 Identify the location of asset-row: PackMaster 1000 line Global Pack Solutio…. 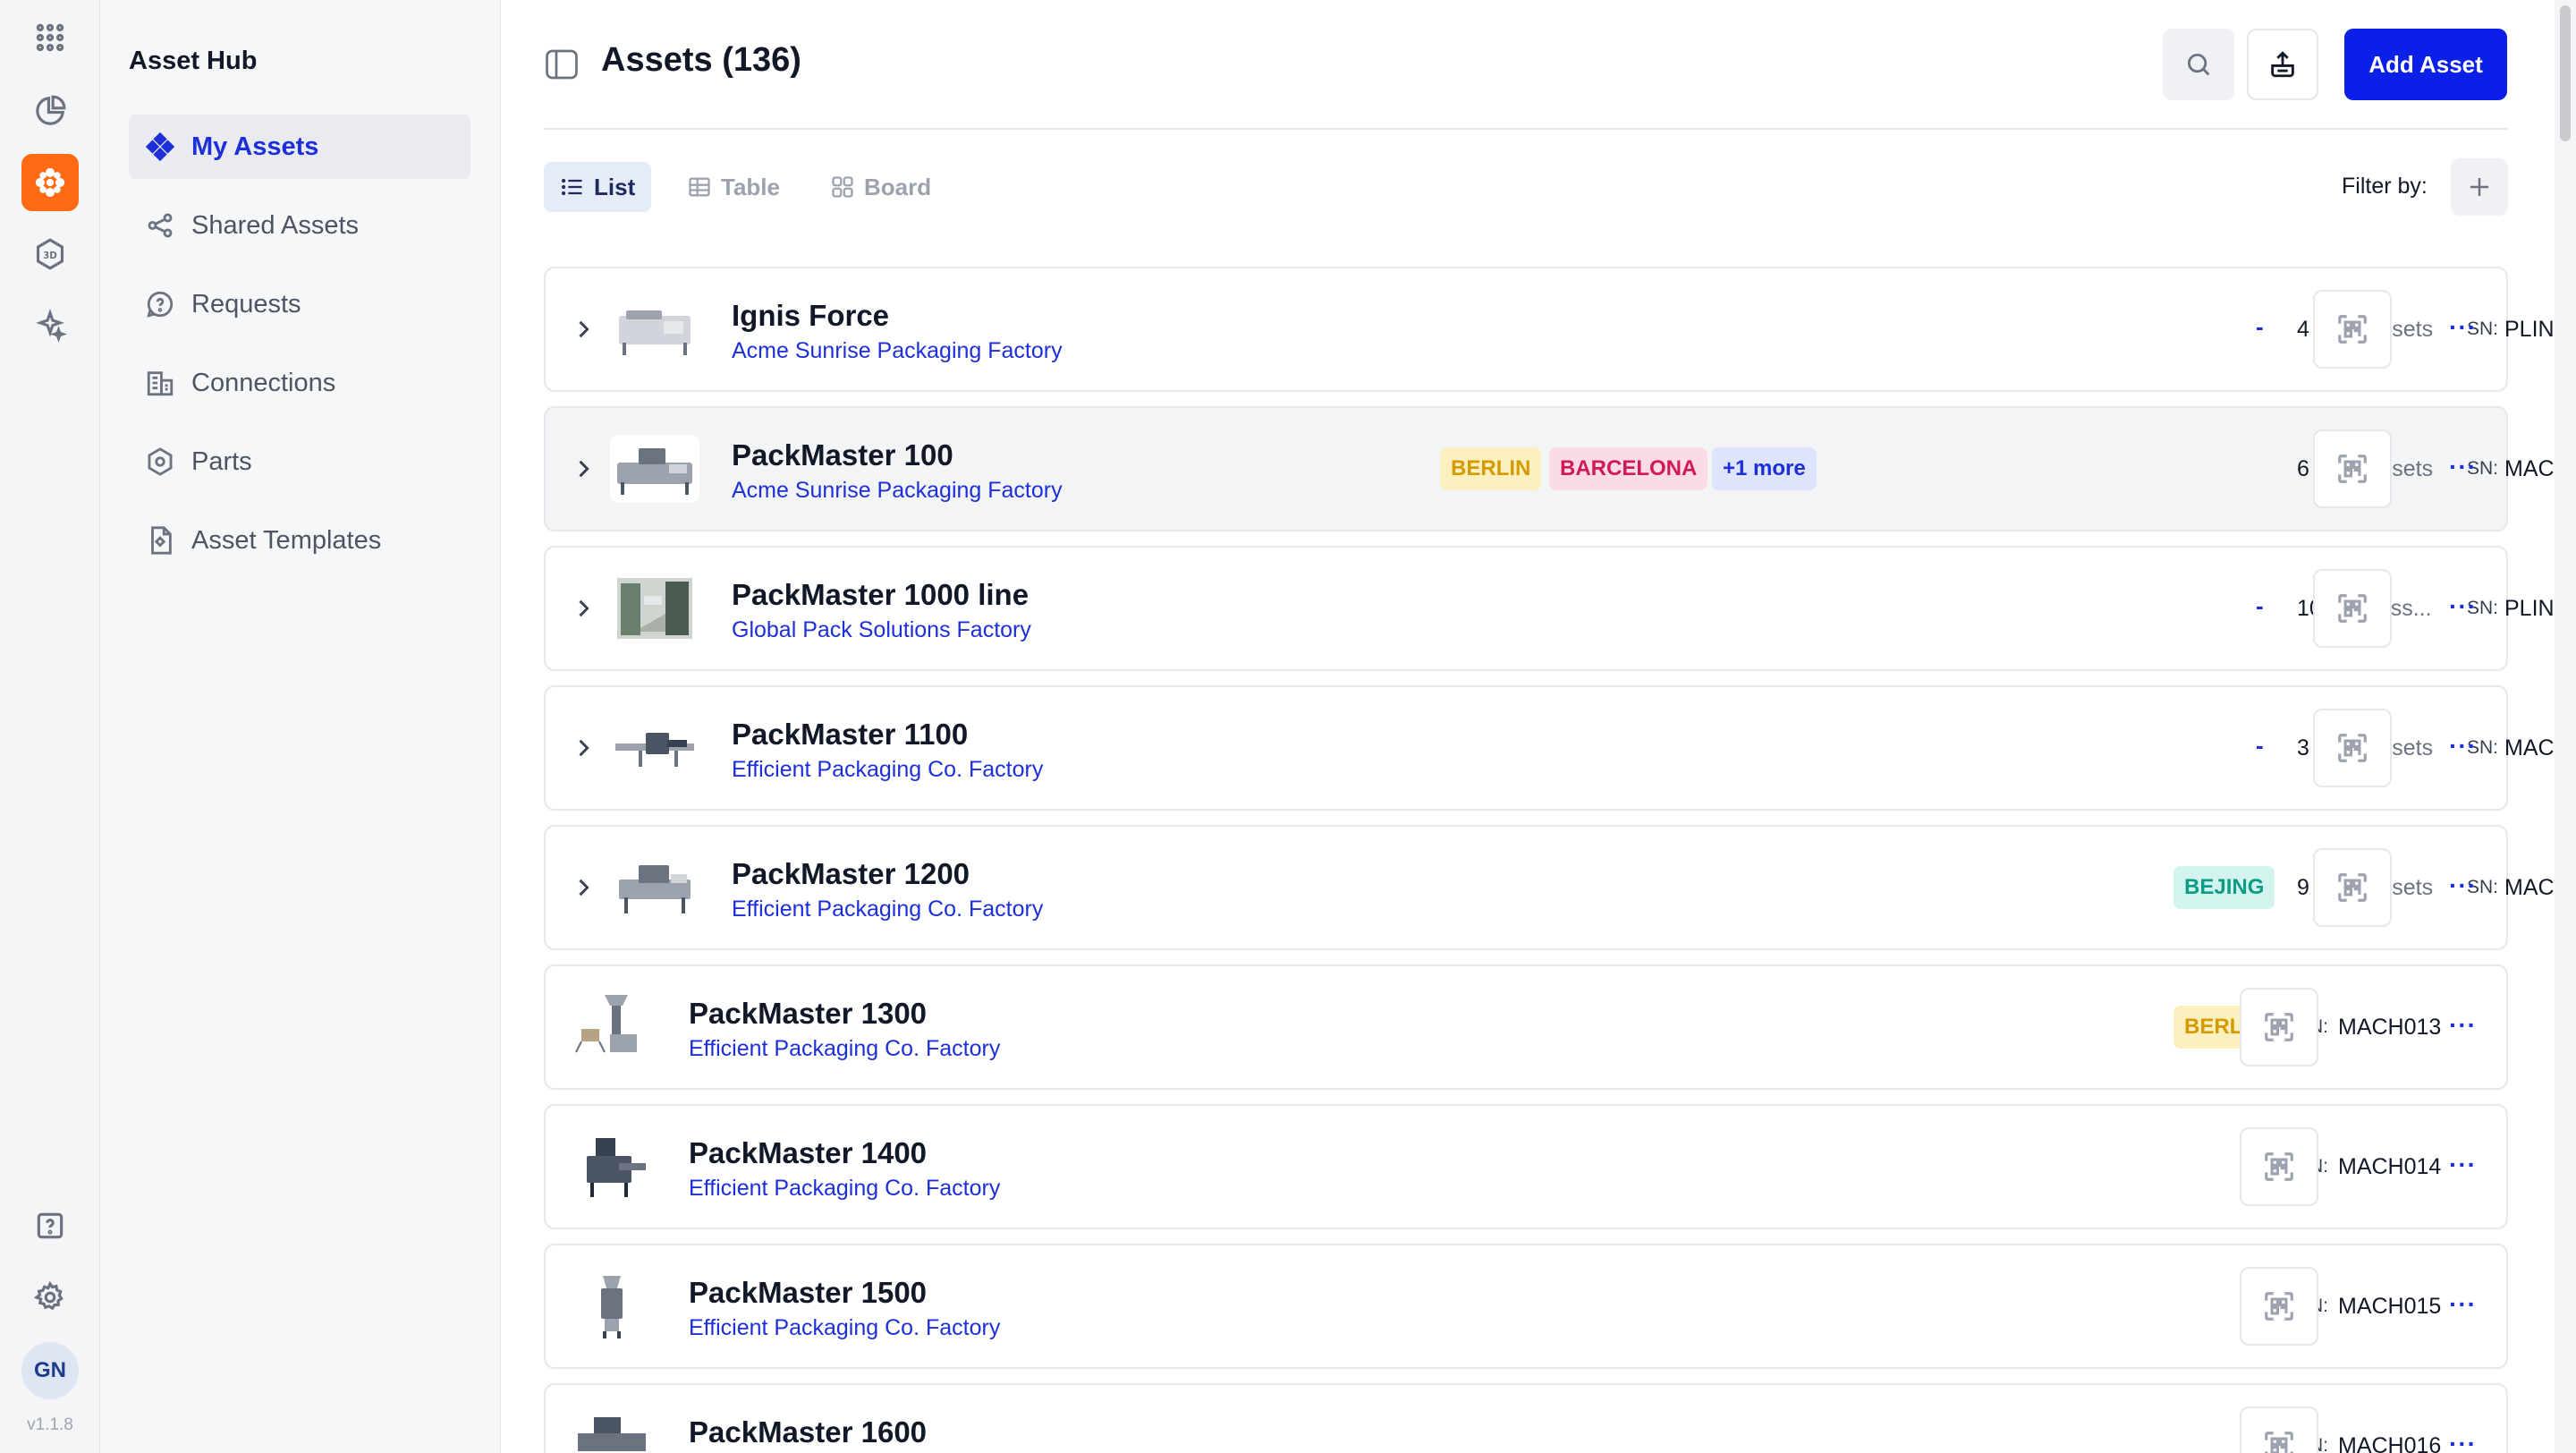
(1560, 608).